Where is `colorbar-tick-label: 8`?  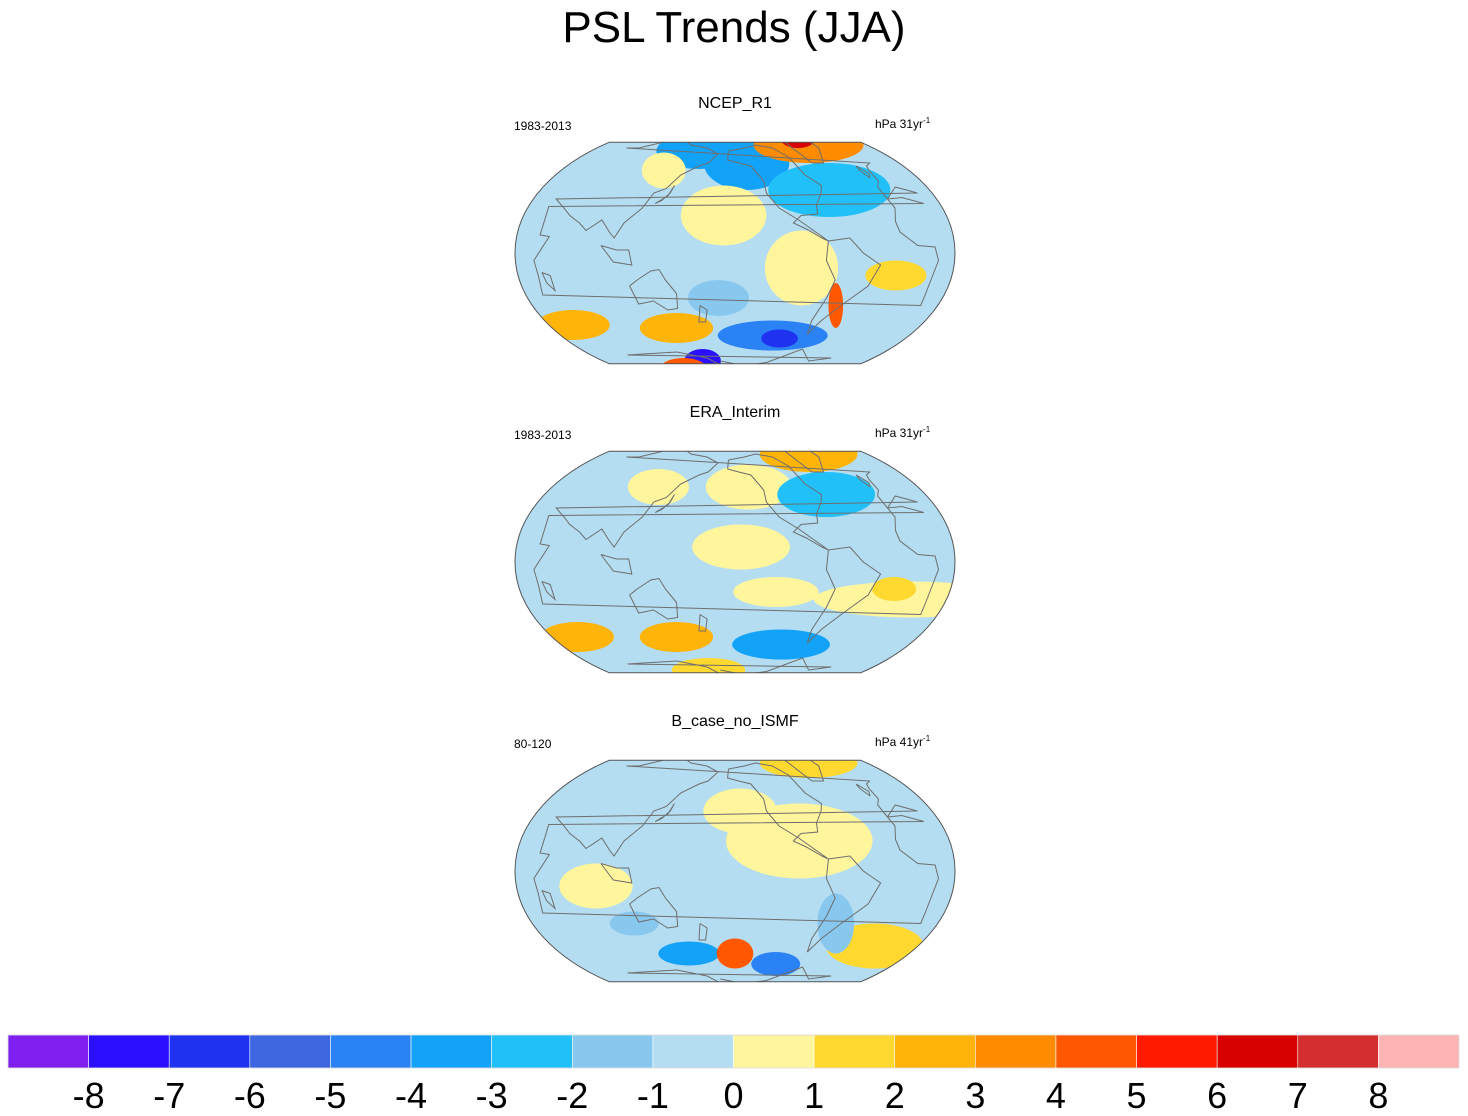 colorbar-tick-label: 8 is located at coordinates (1378, 1095).